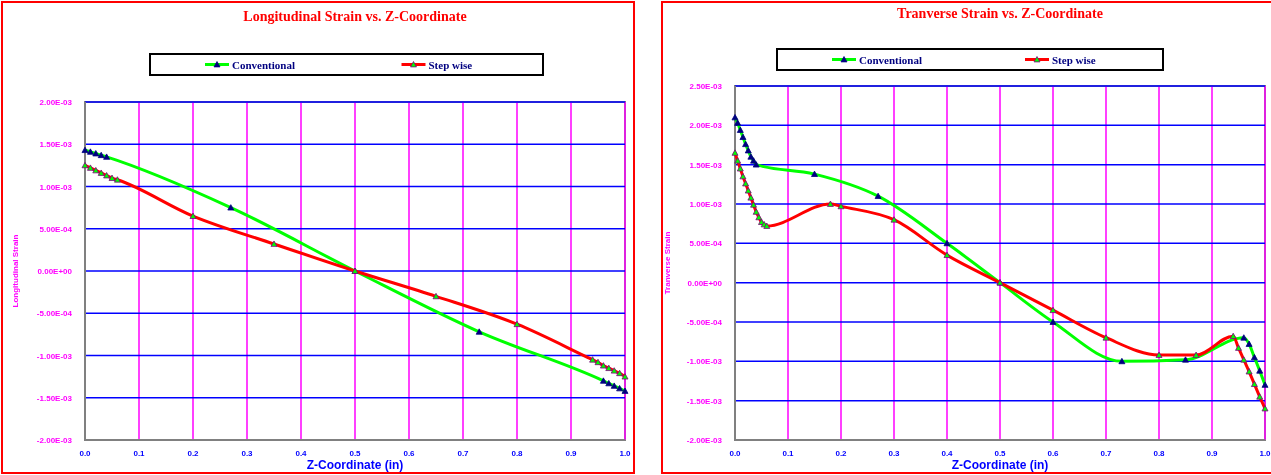  Describe the element at coordinates (706, 86) in the screenshot. I see `y-tick-label: 2.50E-03` at that location.